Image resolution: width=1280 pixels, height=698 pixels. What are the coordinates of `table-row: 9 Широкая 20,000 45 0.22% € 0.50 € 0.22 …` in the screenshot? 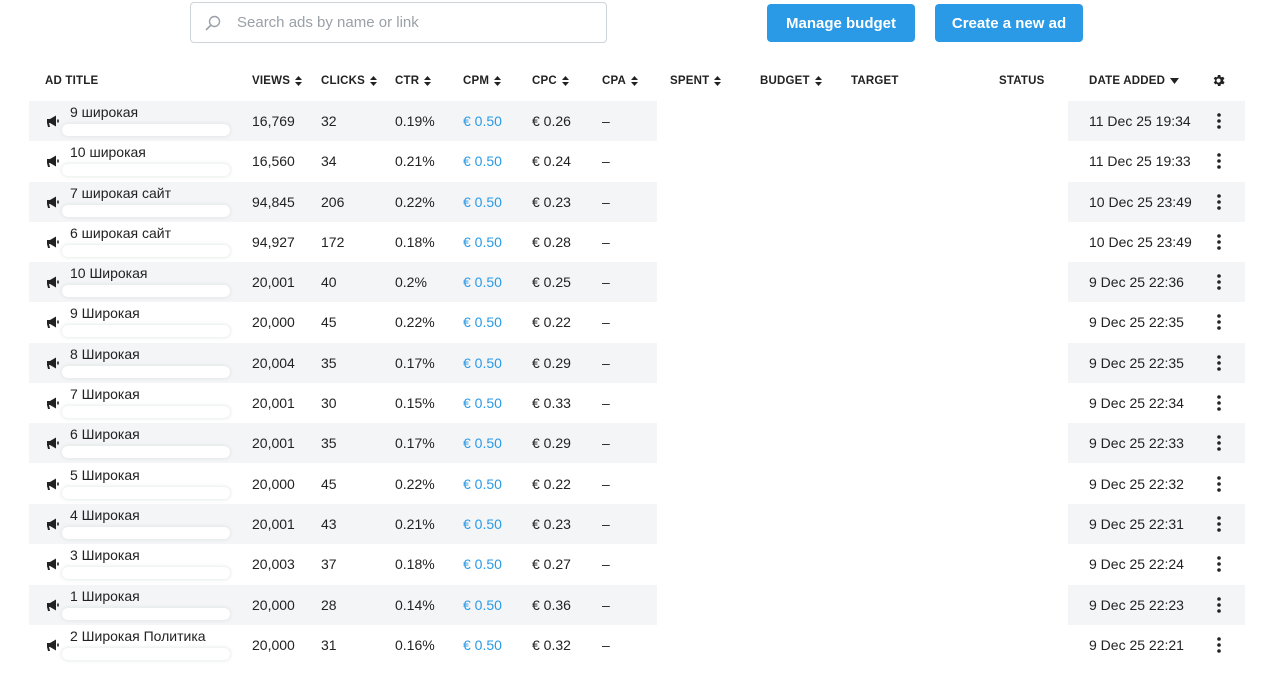 It's located at (640, 322).